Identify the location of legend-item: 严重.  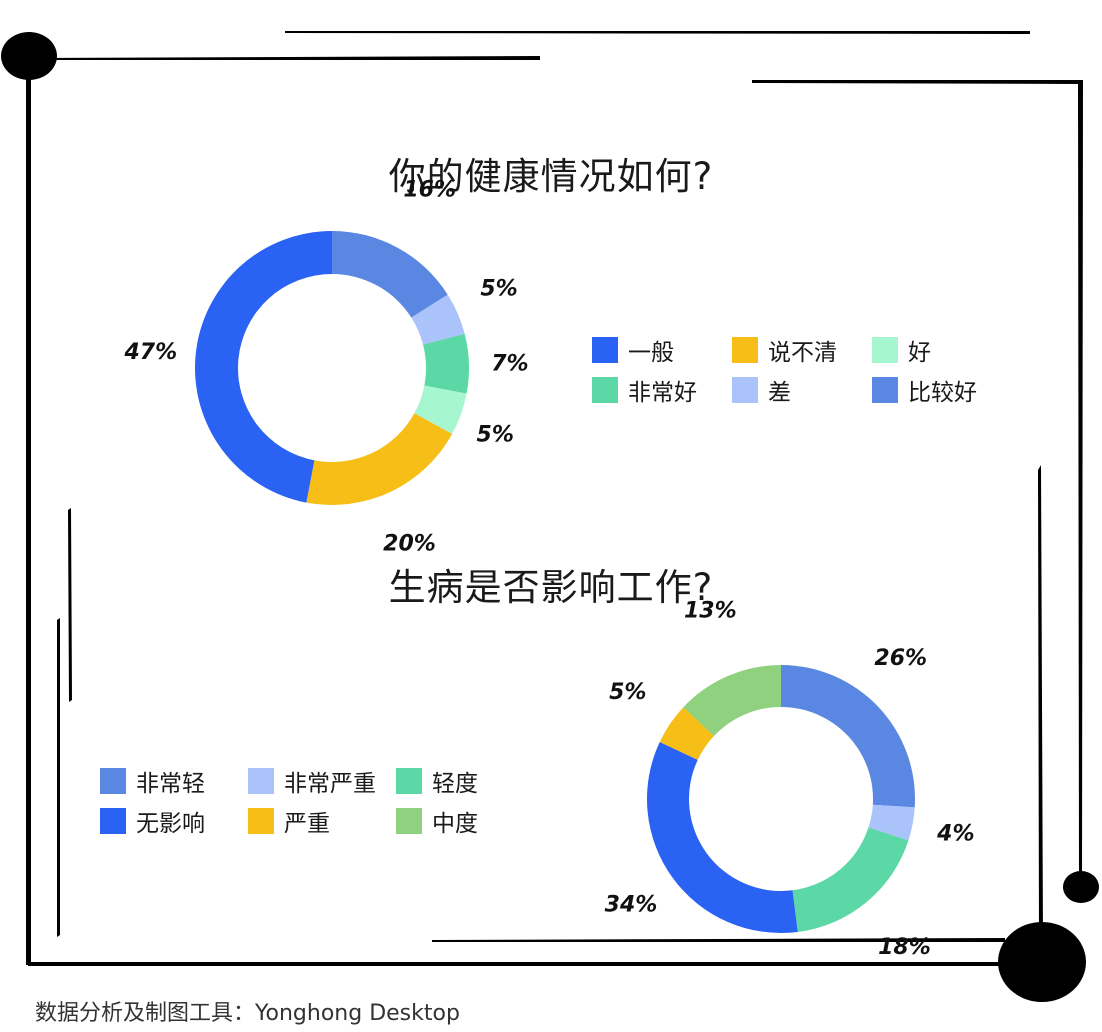
(322, 822).